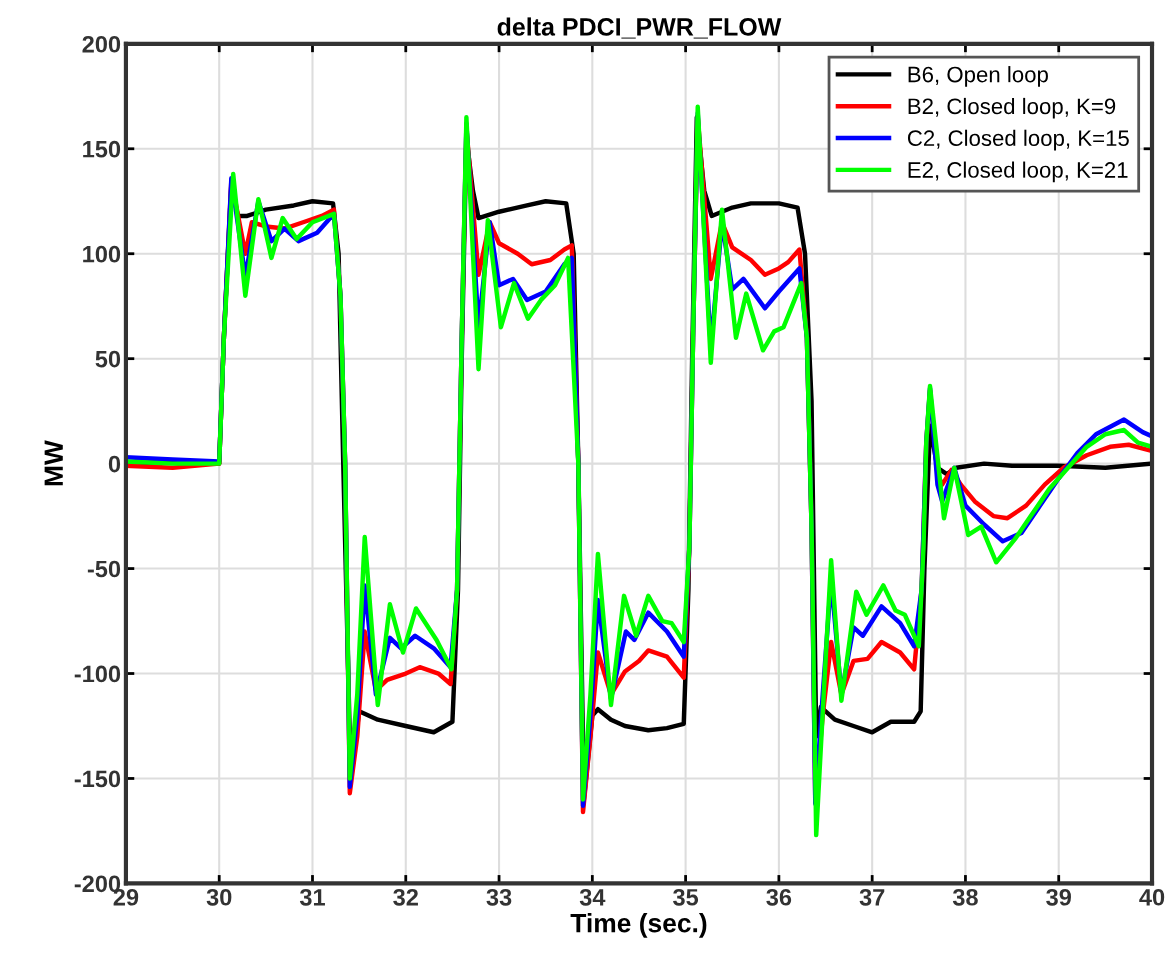 The width and height of the screenshot is (1166, 974). What do you see at coordinates (978, 76) in the screenshot?
I see `legend-label: B6, Open loop` at bounding box center [978, 76].